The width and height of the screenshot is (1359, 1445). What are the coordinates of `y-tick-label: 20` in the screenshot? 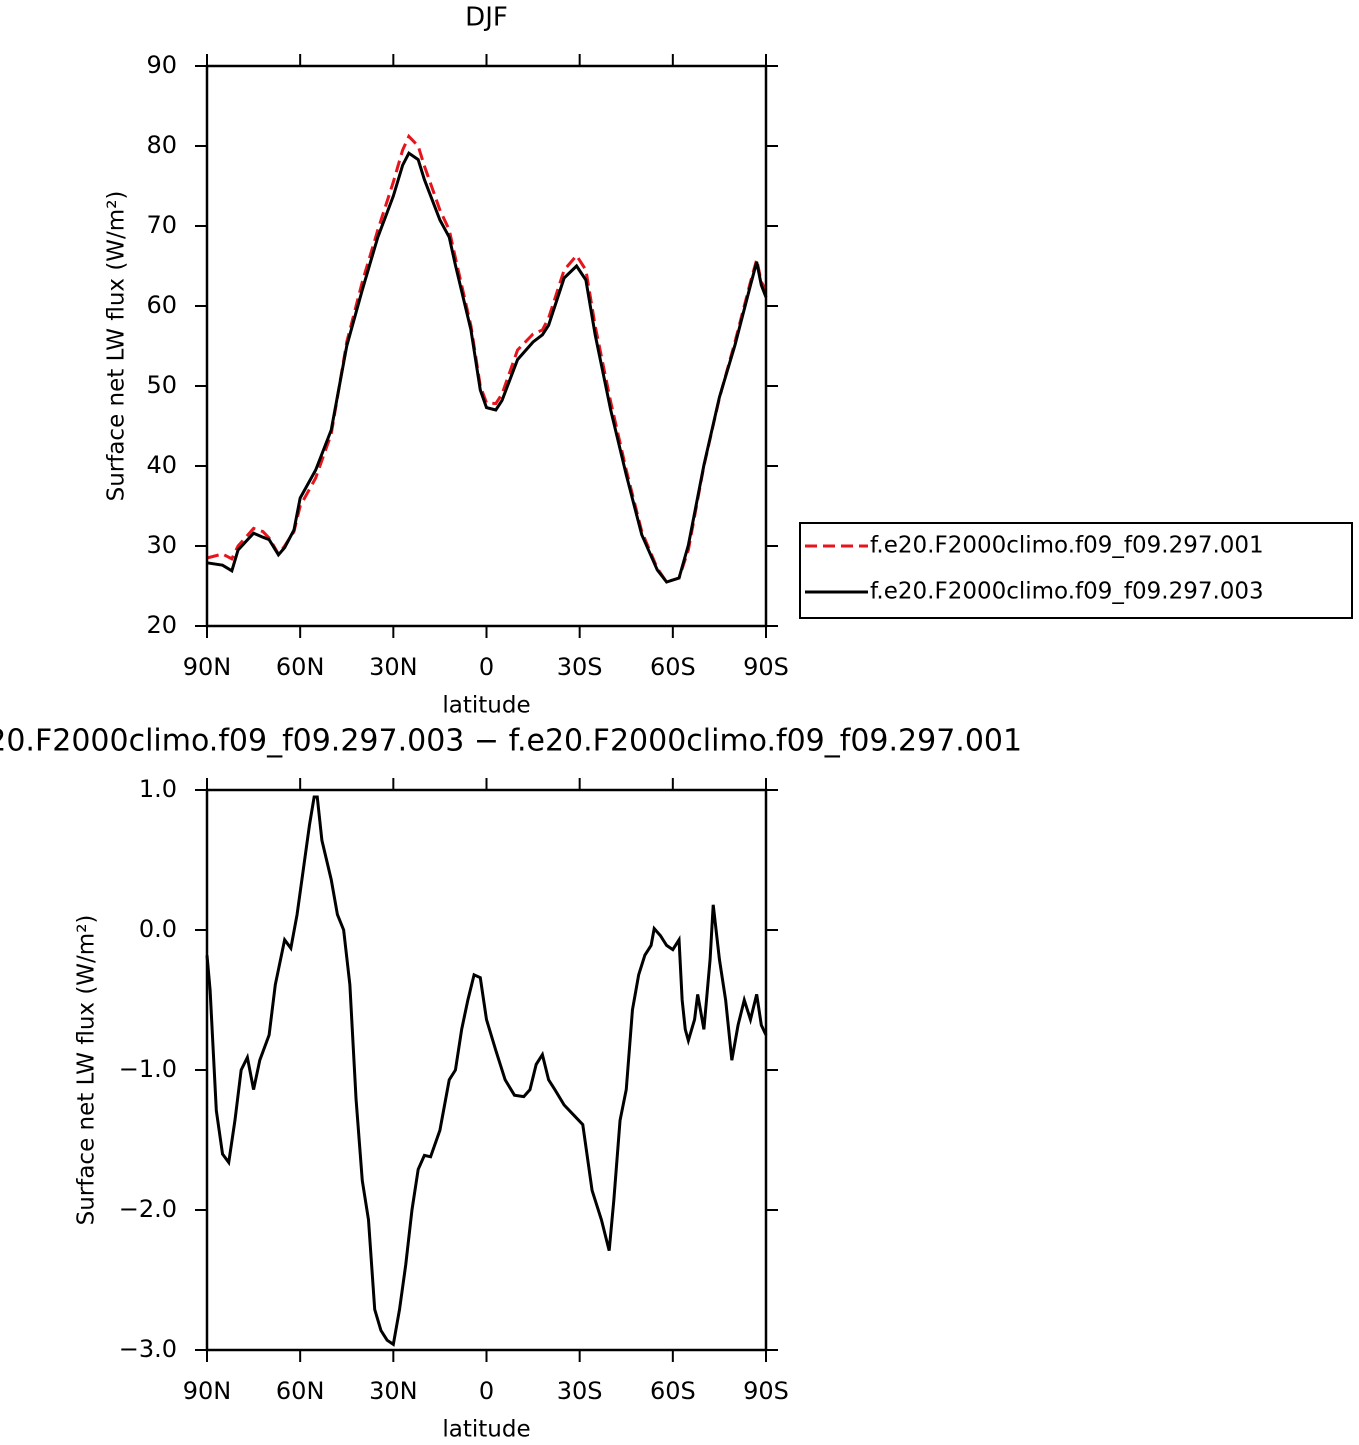 It's located at (161, 625).